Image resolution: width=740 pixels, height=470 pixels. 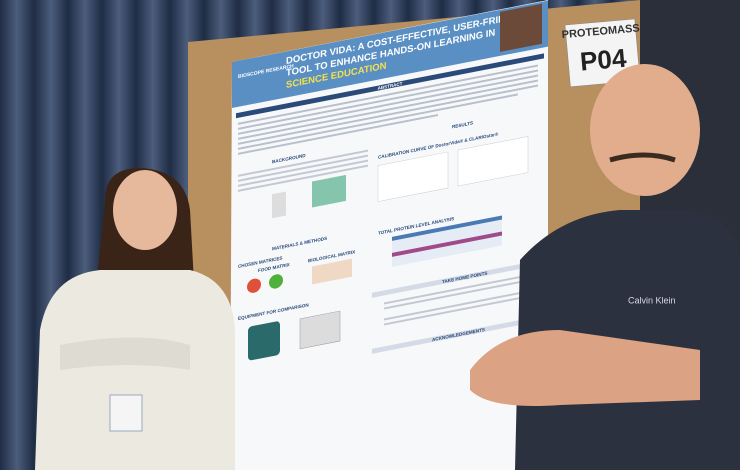 What do you see at coordinates (459, 299) in the screenshot?
I see `takehome-text` at bounding box center [459, 299].